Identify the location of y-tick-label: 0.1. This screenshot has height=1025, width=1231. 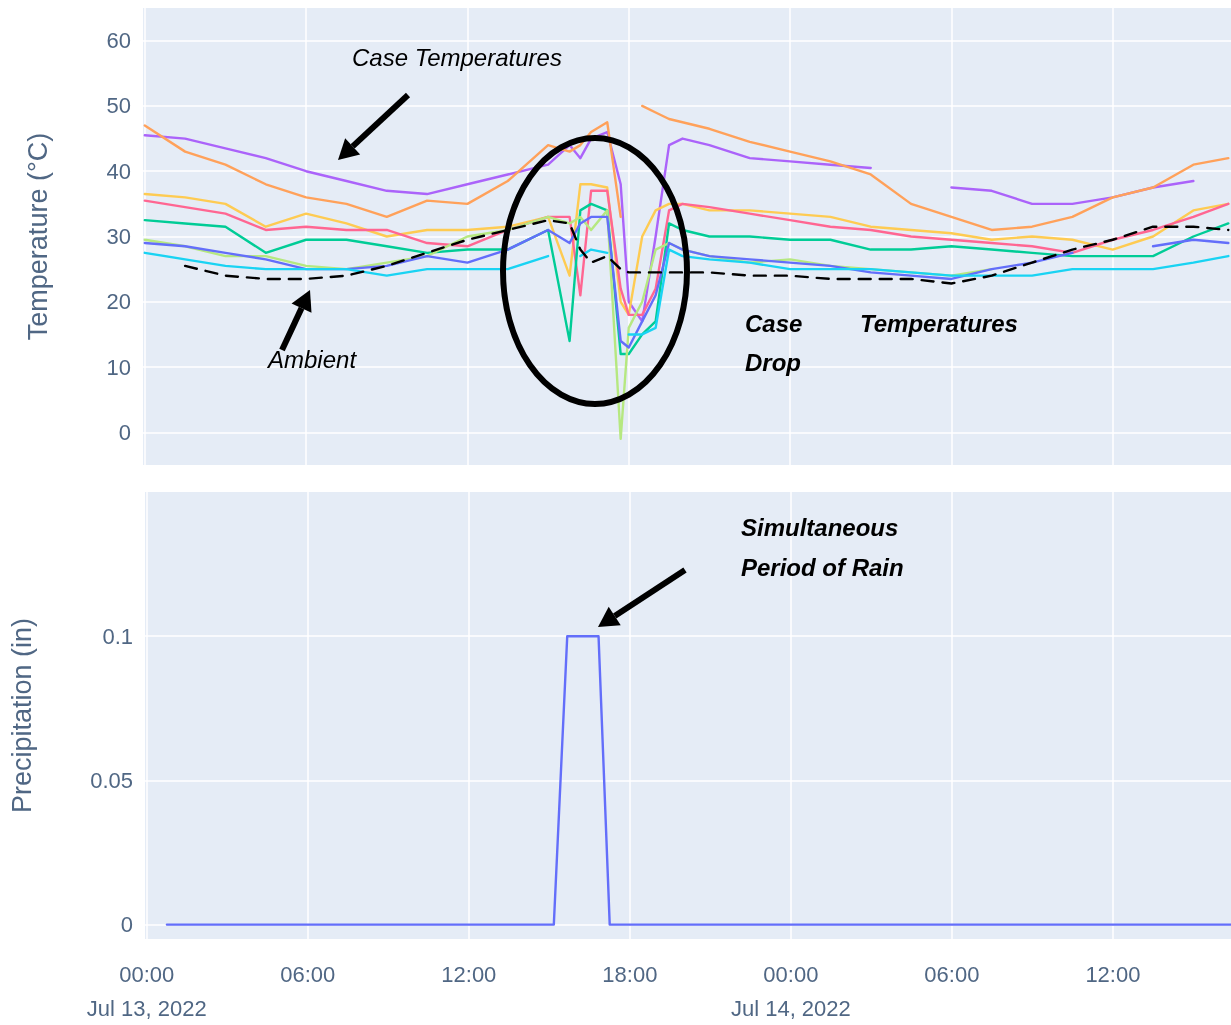
(117, 636).